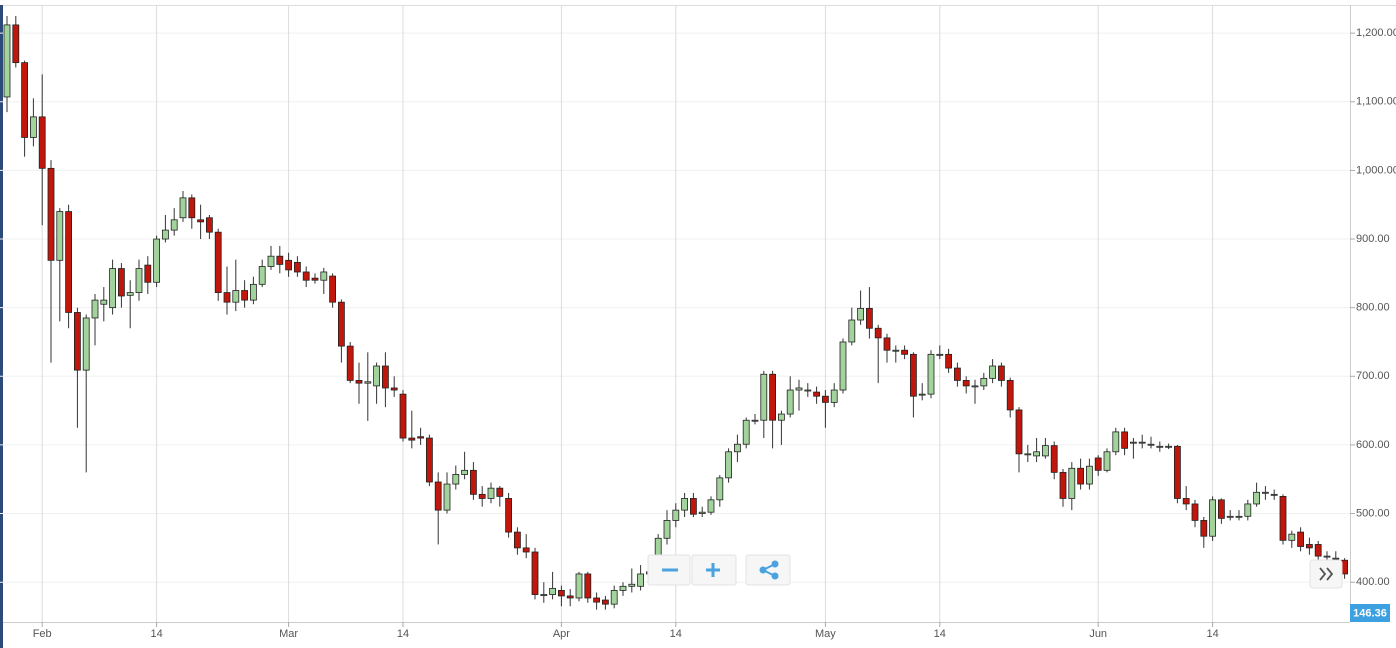 This screenshot has width=1396, height=648. I want to click on x-tick-label: Apr, so click(561, 634).